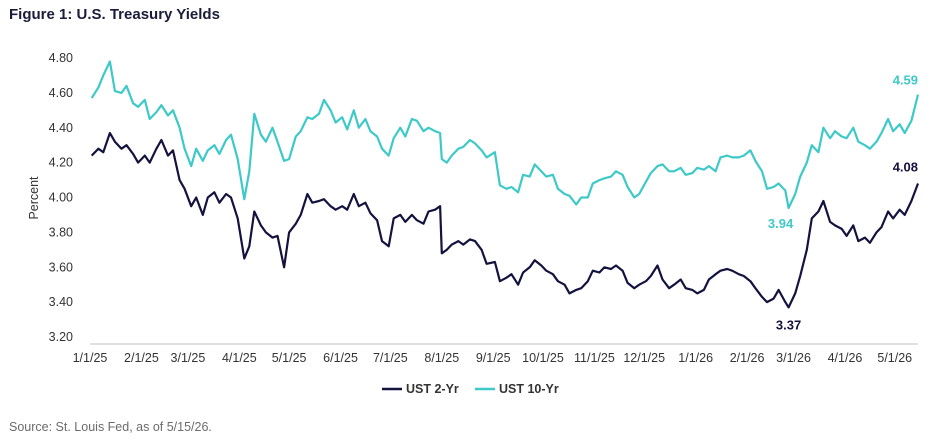  I want to click on y-tick-label: 4.00, so click(61, 198).